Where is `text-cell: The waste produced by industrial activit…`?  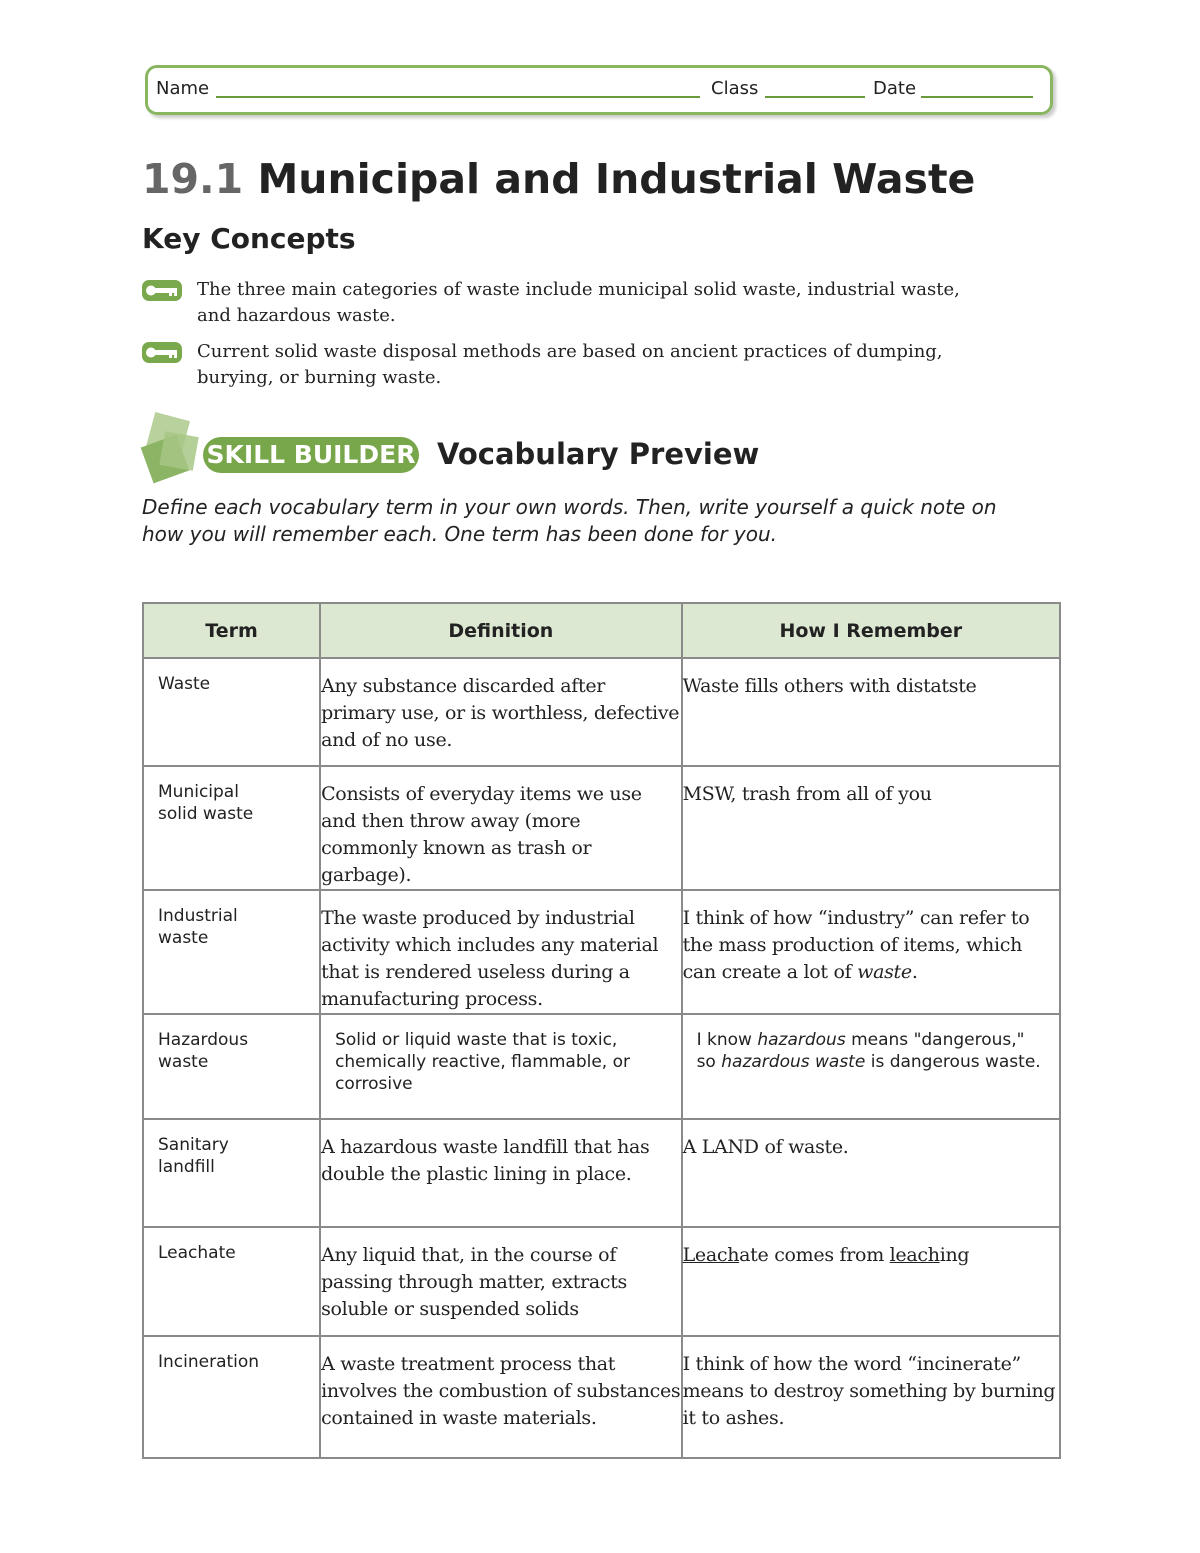 text-cell: The waste produced by industrial activit… is located at coordinates (501, 952).